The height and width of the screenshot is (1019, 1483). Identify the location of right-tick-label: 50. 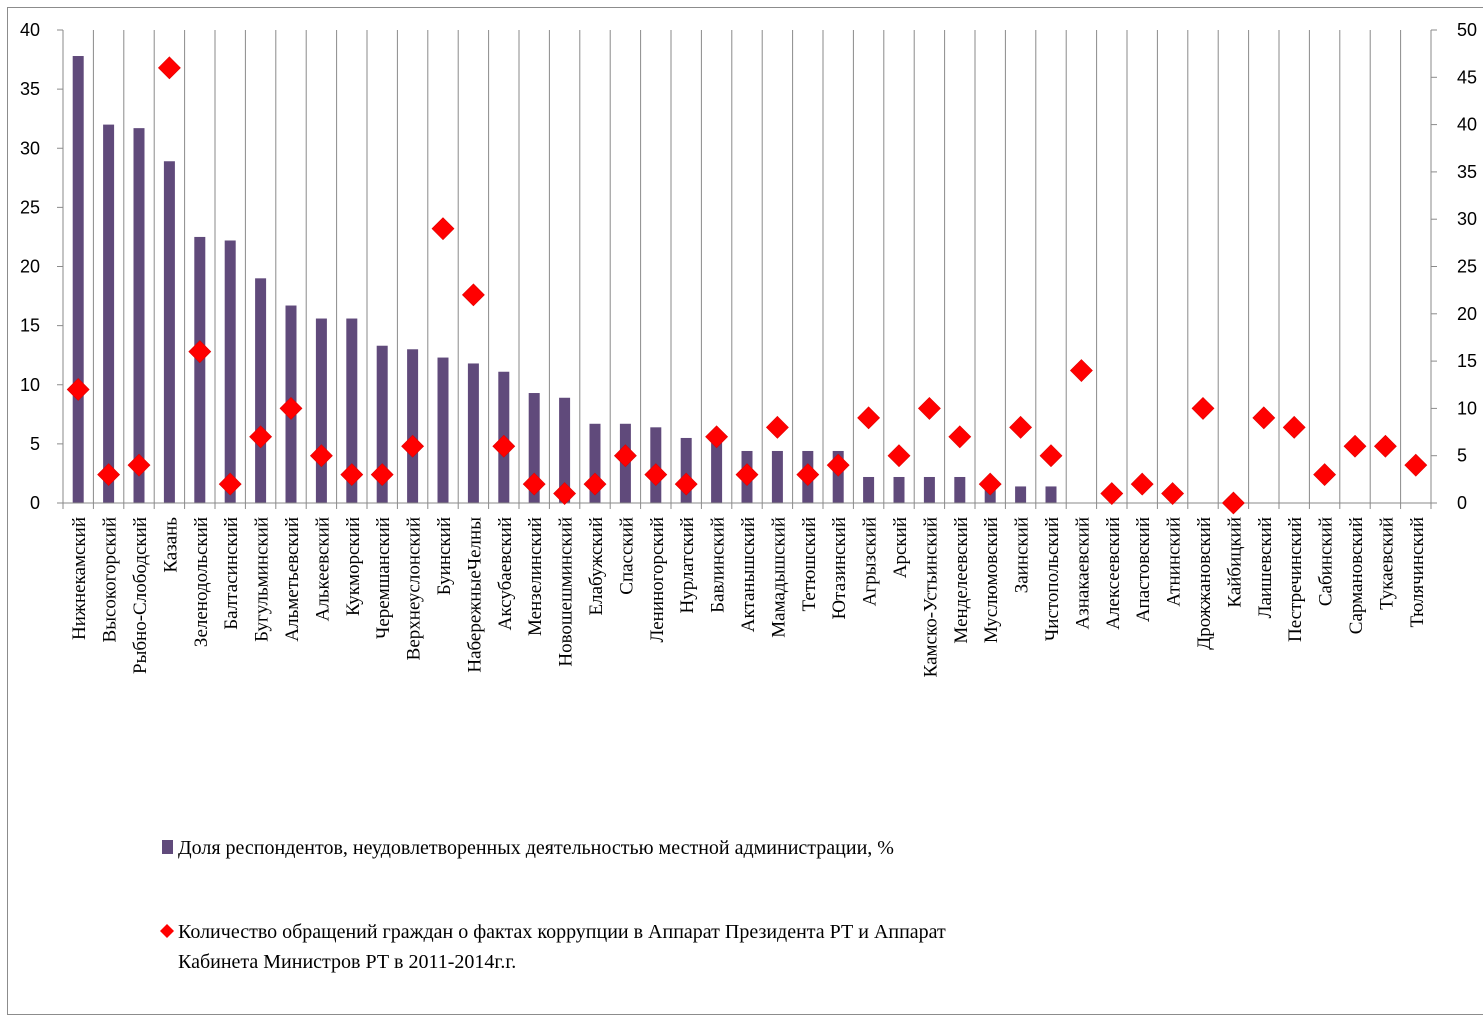
(1467, 30).